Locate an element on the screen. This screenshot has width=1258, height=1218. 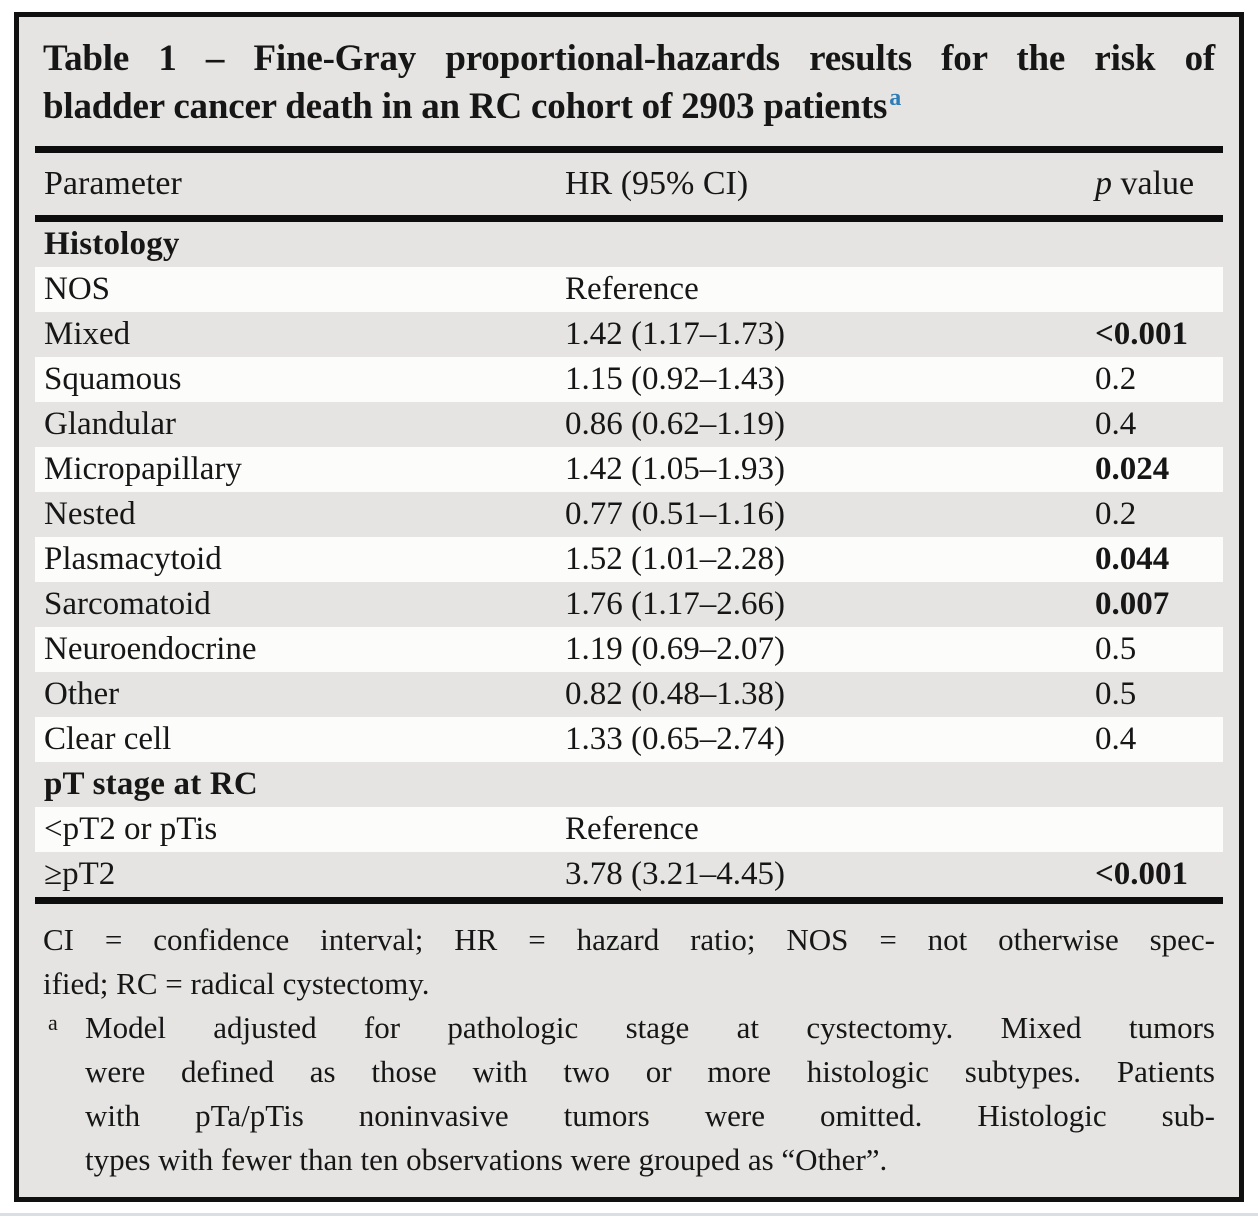
col-header-pvalue: p value is located at coordinates (1159, 184).